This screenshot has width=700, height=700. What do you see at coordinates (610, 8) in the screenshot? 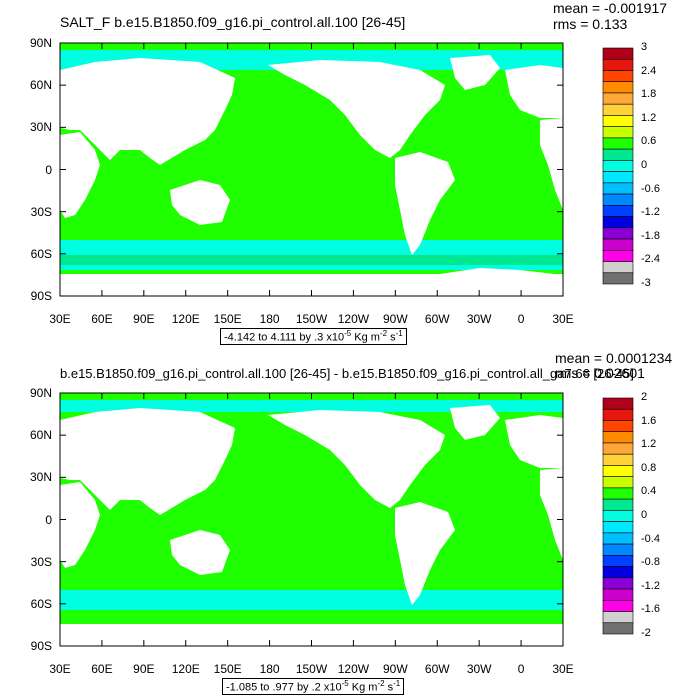
I see `mean-label: mean = -0.001917` at bounding box center [610, 8].